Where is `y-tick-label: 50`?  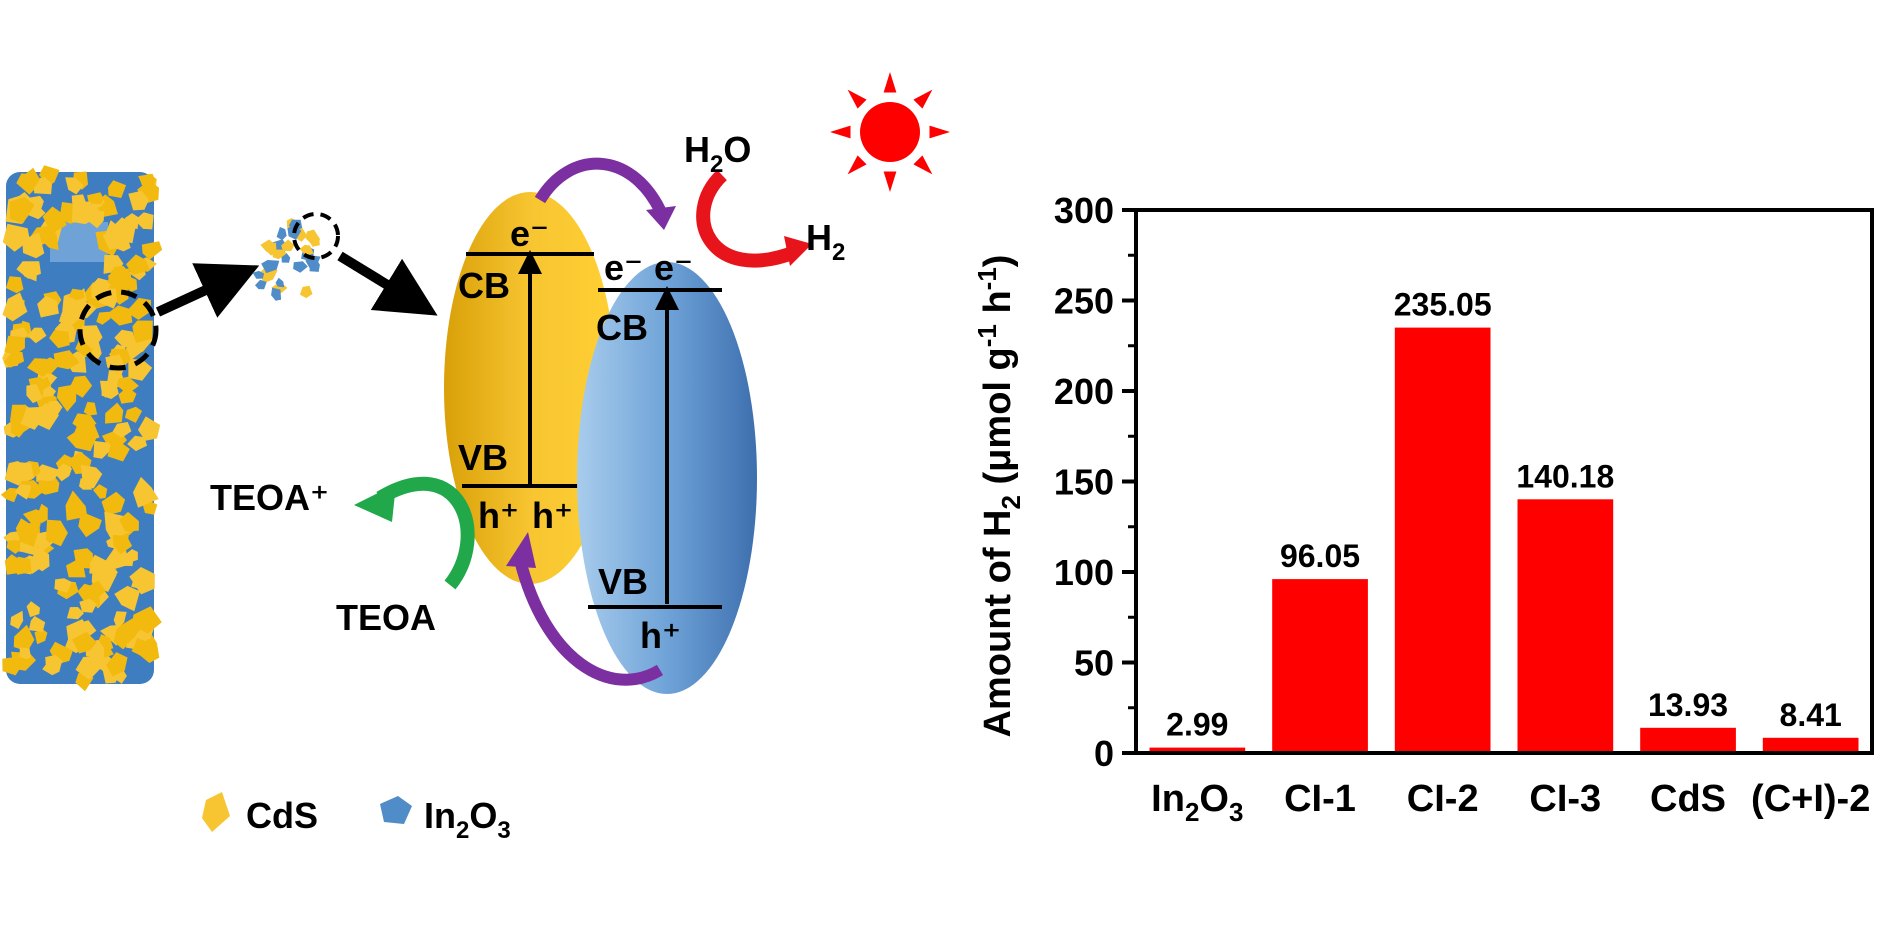
y-tick-label: 50 is located at coordinates (1094, 663).